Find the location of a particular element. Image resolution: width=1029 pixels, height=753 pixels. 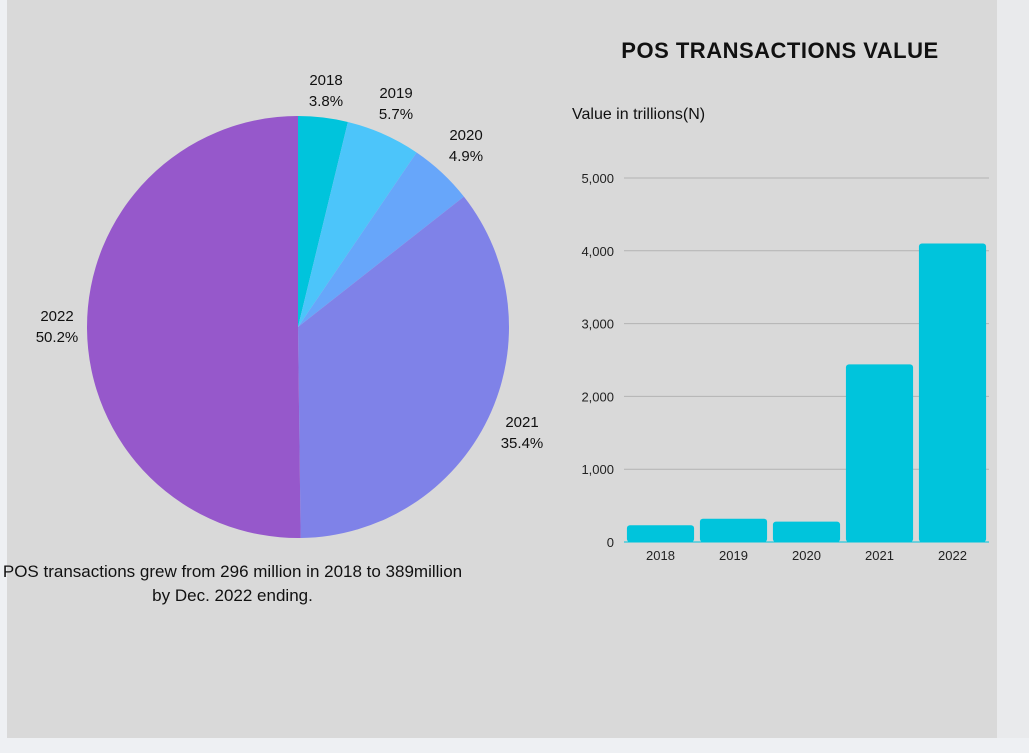

pie-slice-2019 is located at coordinates (357, 224).